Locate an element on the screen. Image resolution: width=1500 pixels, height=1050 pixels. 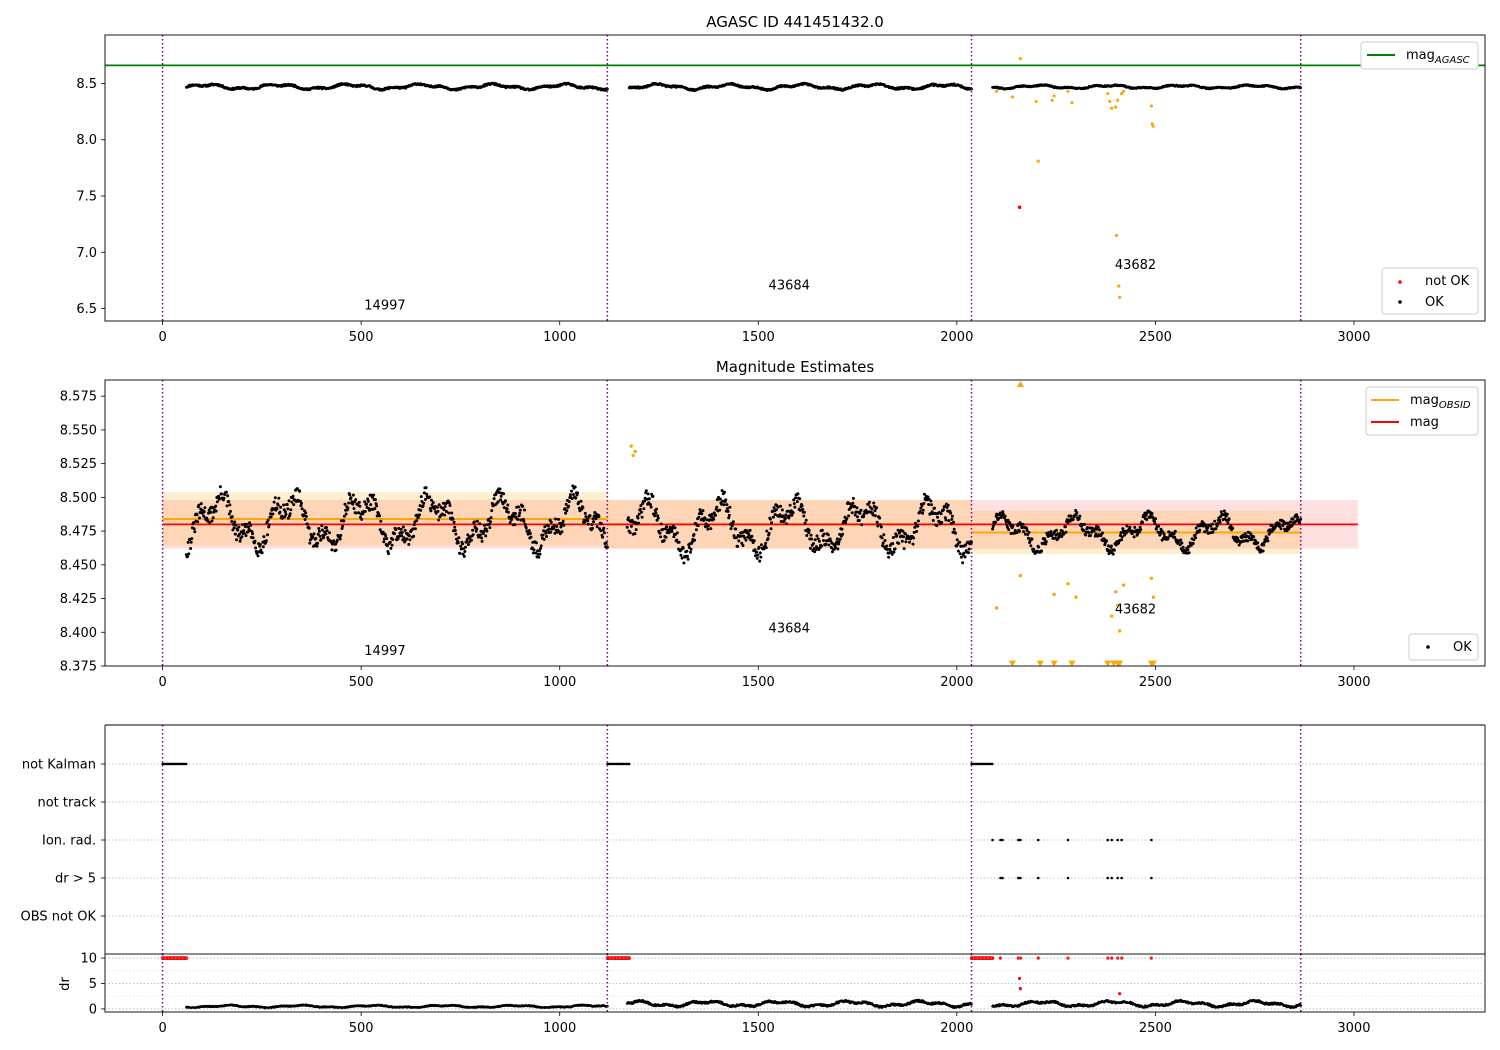
y-tick-label: 8.575 is located at coordinates (78, 397).